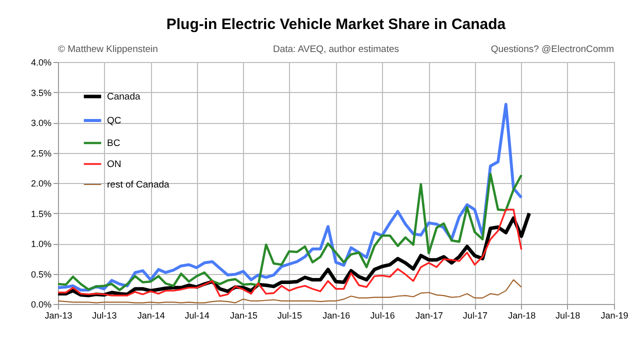 The width and height of the screenshot is (640, 361). Describe the element at coordinates (244, 315) in the screenshot. I see `x-tick-label: Jan-15` at that location.